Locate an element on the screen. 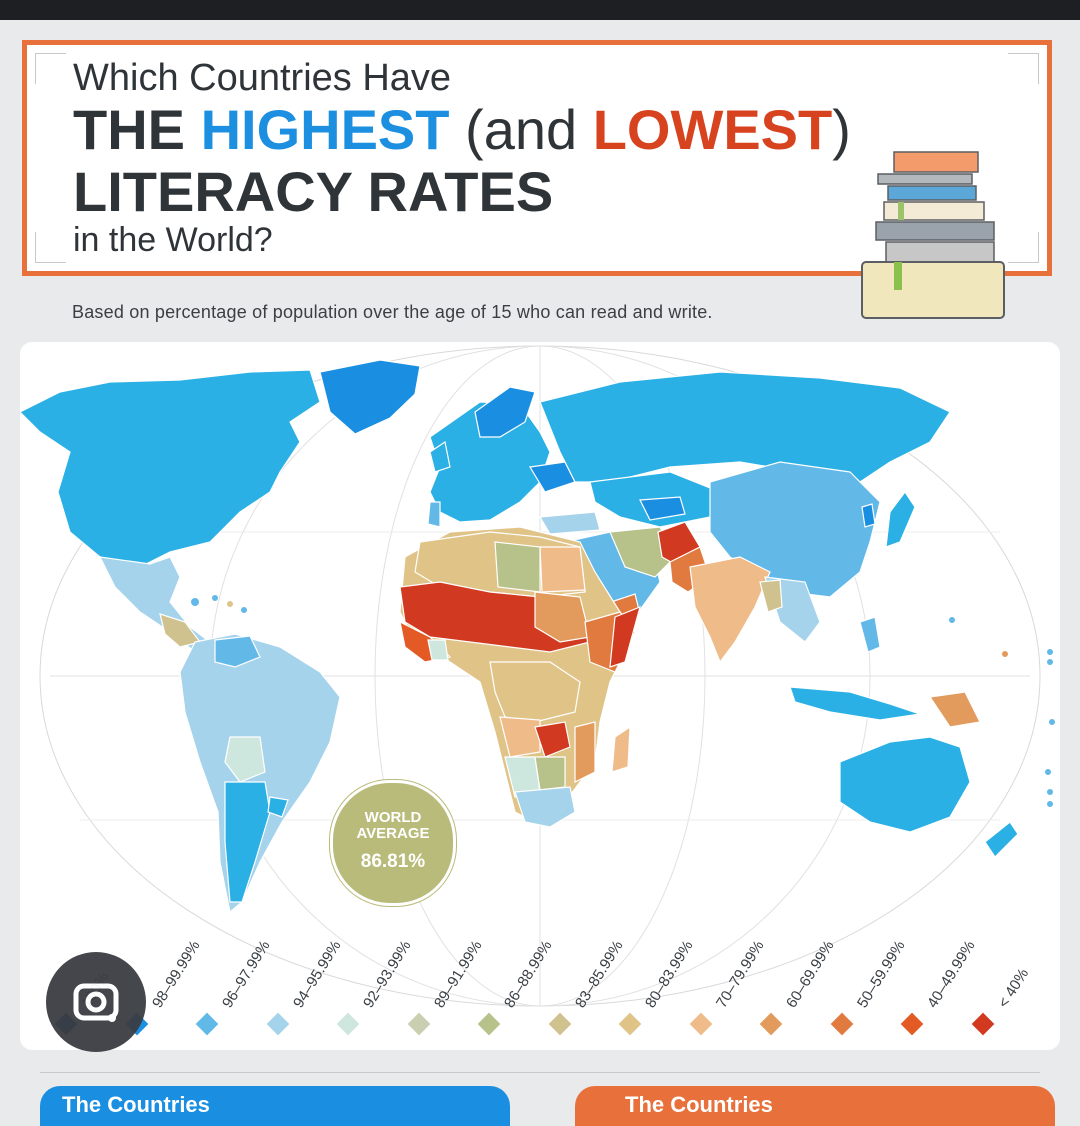 The height and width of the screenshot is (1126, 1080). region-madagascar is located at coordinates (621, 749).